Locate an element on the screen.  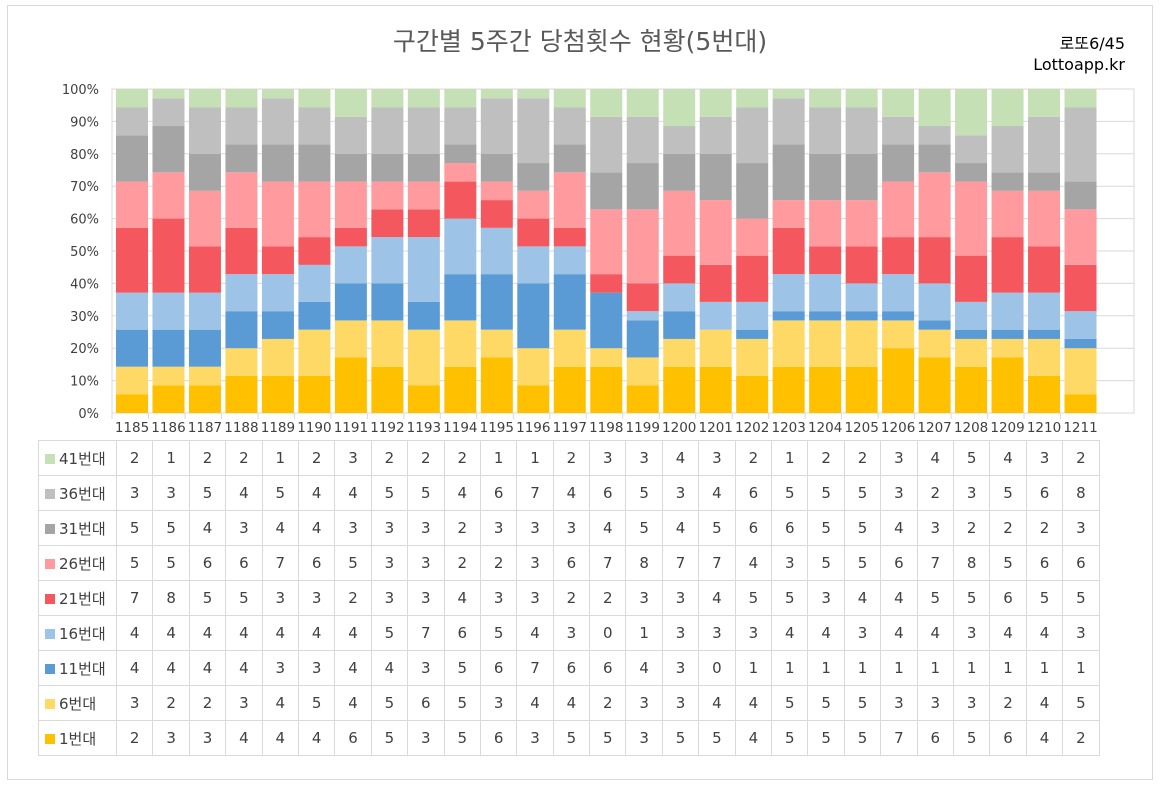
y-tick-label: 10% is located at coordinates (84, 382).